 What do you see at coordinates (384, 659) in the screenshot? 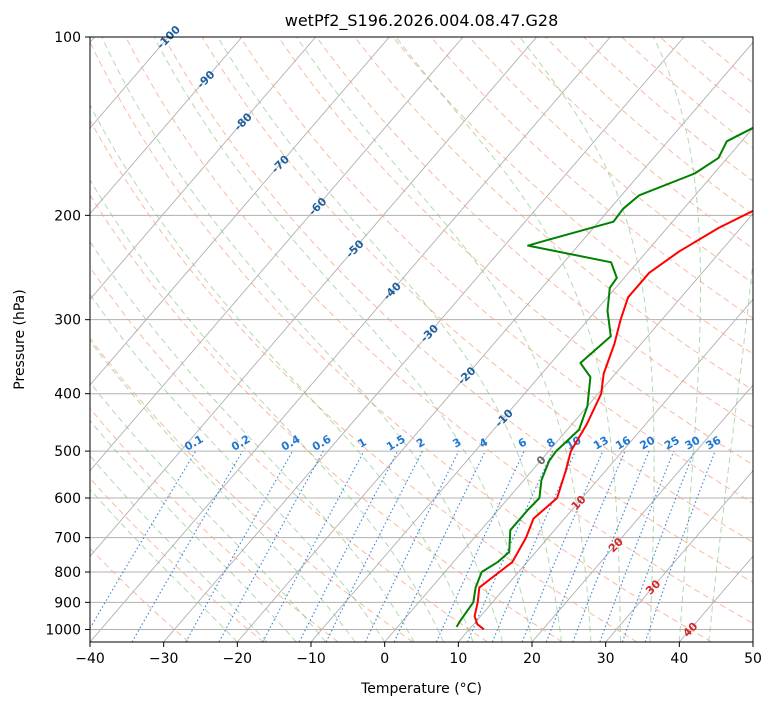
I see `x-tick-label: 0` at bounding box center [384, 659].